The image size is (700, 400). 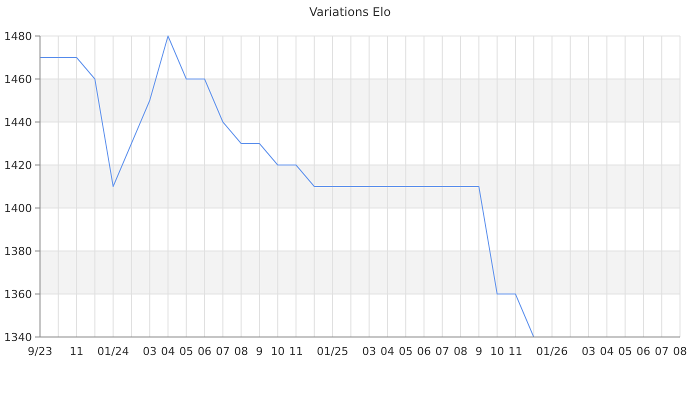 What do you see at coordinates (18, 337) in the screenshot?
I see `y-tick-label: 1340` at bounding box center [18, 337].